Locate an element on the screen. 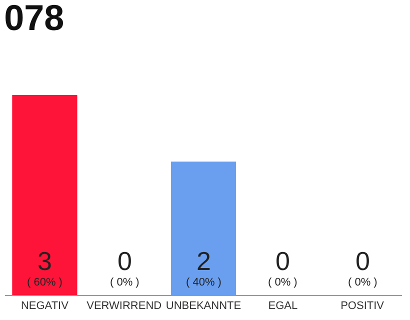 The image size is (410, 320). x-tick-label: NEGATIV is located at coordinates (45, 306).